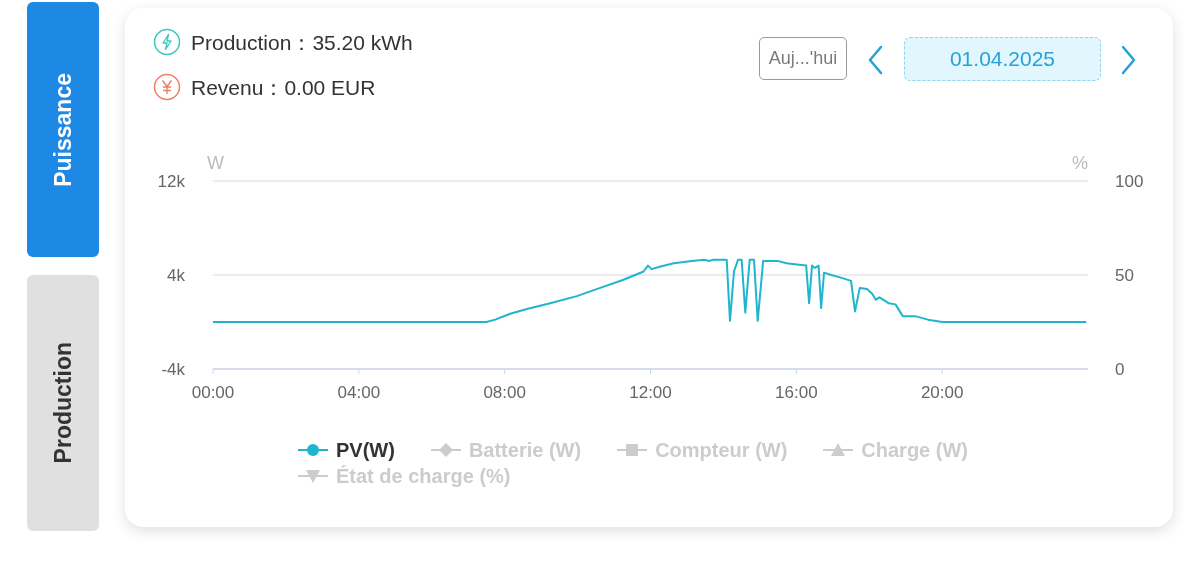 The image size is (1200, 567). I want to click on y2-tick-label: 50, so click(1124, 276).